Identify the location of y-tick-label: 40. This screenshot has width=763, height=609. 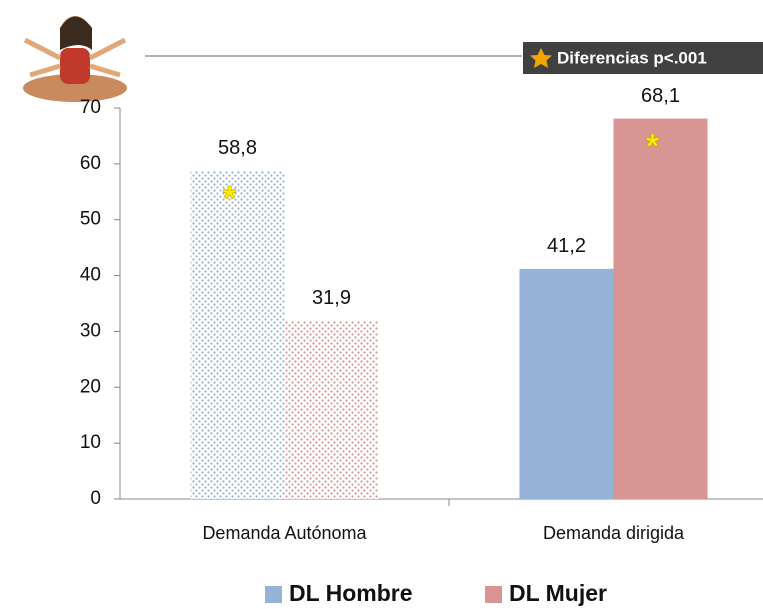
(90, 275).